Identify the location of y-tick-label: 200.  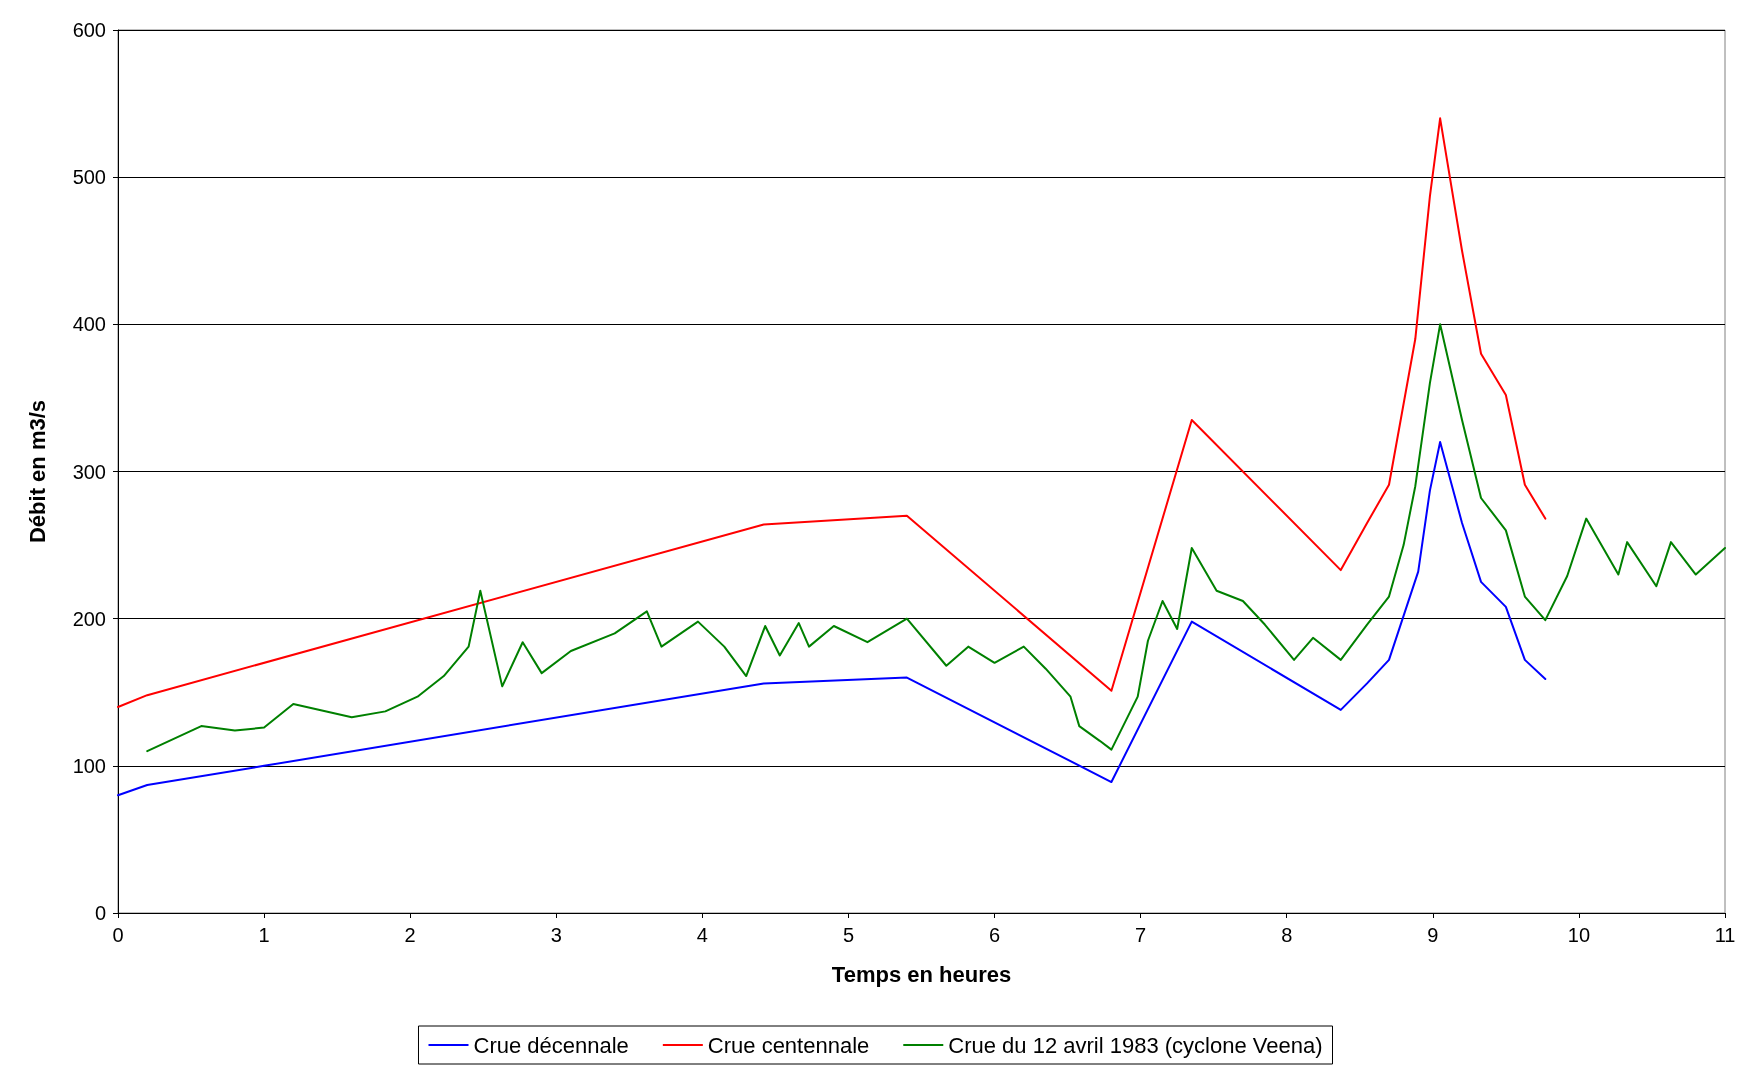
(89, 618).